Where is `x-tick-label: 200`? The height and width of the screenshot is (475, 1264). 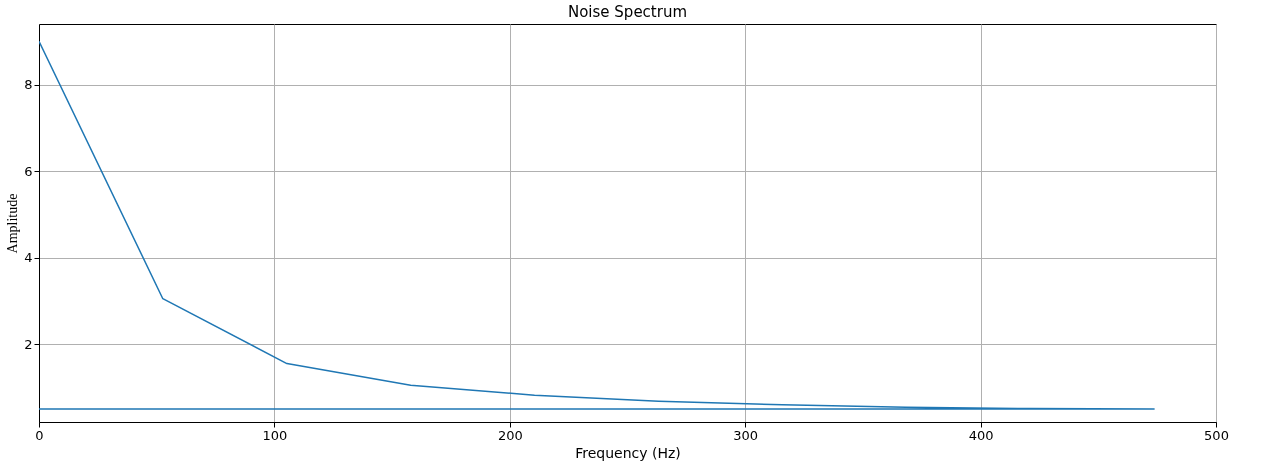
x-tick-label: 200 is located at coordinates (510, 435).